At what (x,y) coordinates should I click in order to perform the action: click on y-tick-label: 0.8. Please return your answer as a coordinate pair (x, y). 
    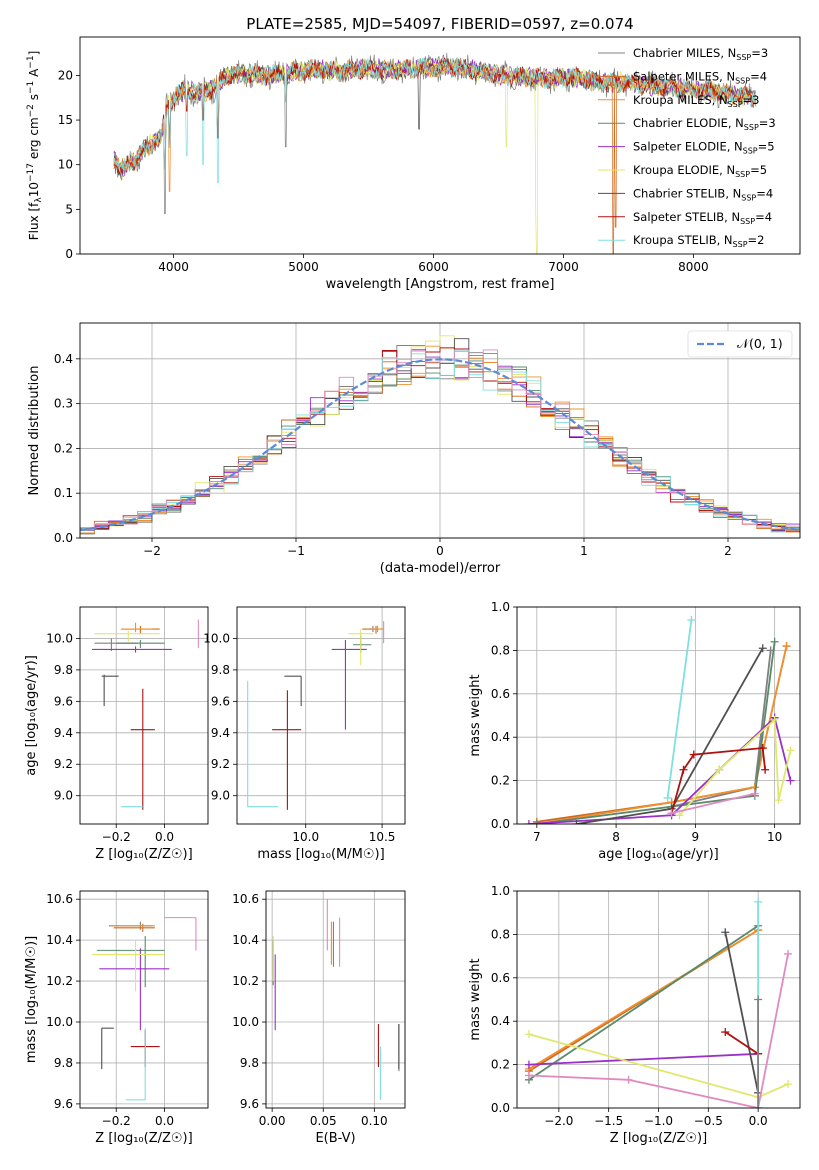
    Looking at the image, I should click on (500, 650).